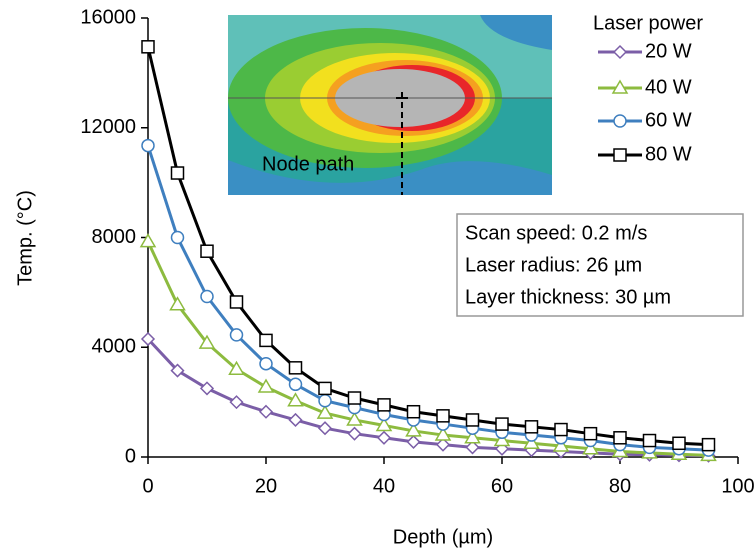 Image resolution: width=754 pixels, height=554 pixels. What do you see at coordinates (25, 238) in the screenshot?
I see `y-axis-label: Temp. (°C)` at bounding box center [25, 238].